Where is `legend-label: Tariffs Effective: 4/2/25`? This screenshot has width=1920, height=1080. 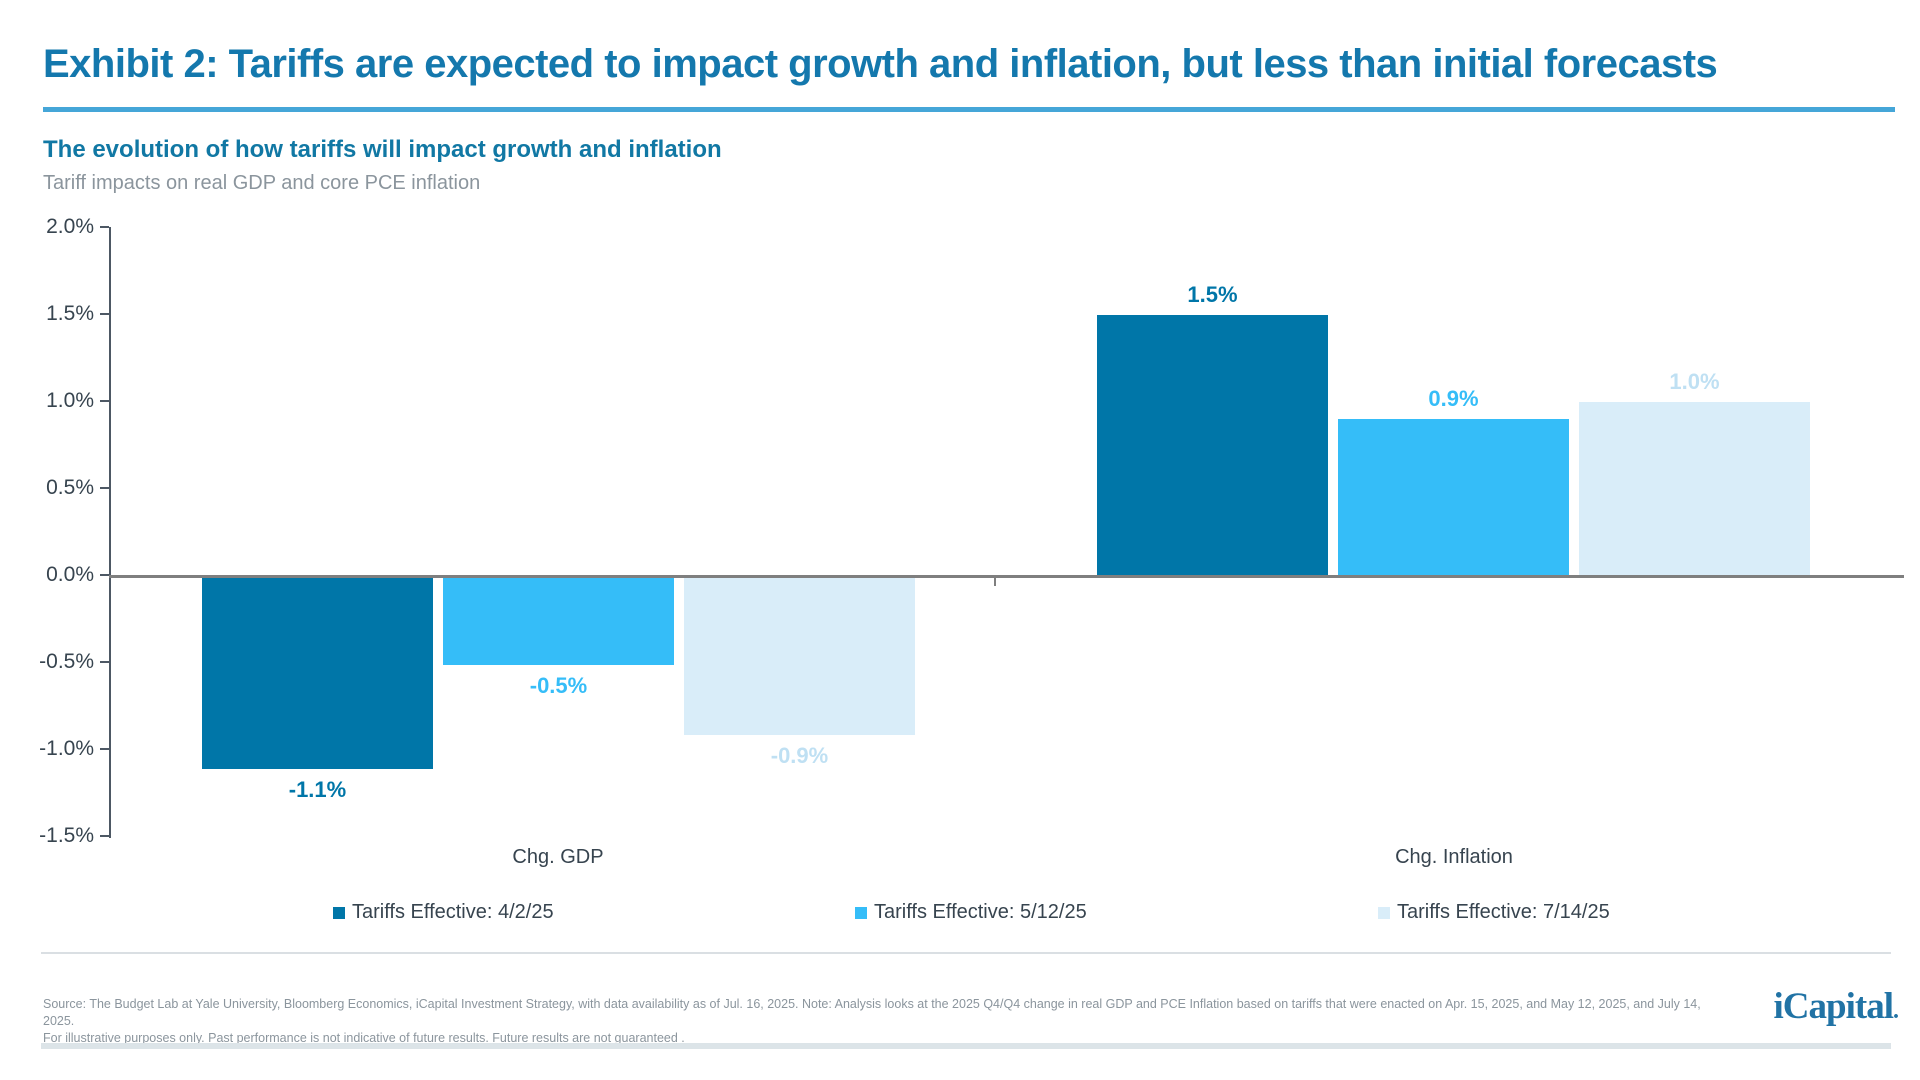
legend-label: Tariffs Effective: 4/2/25 is located at coordinates (453, 912).